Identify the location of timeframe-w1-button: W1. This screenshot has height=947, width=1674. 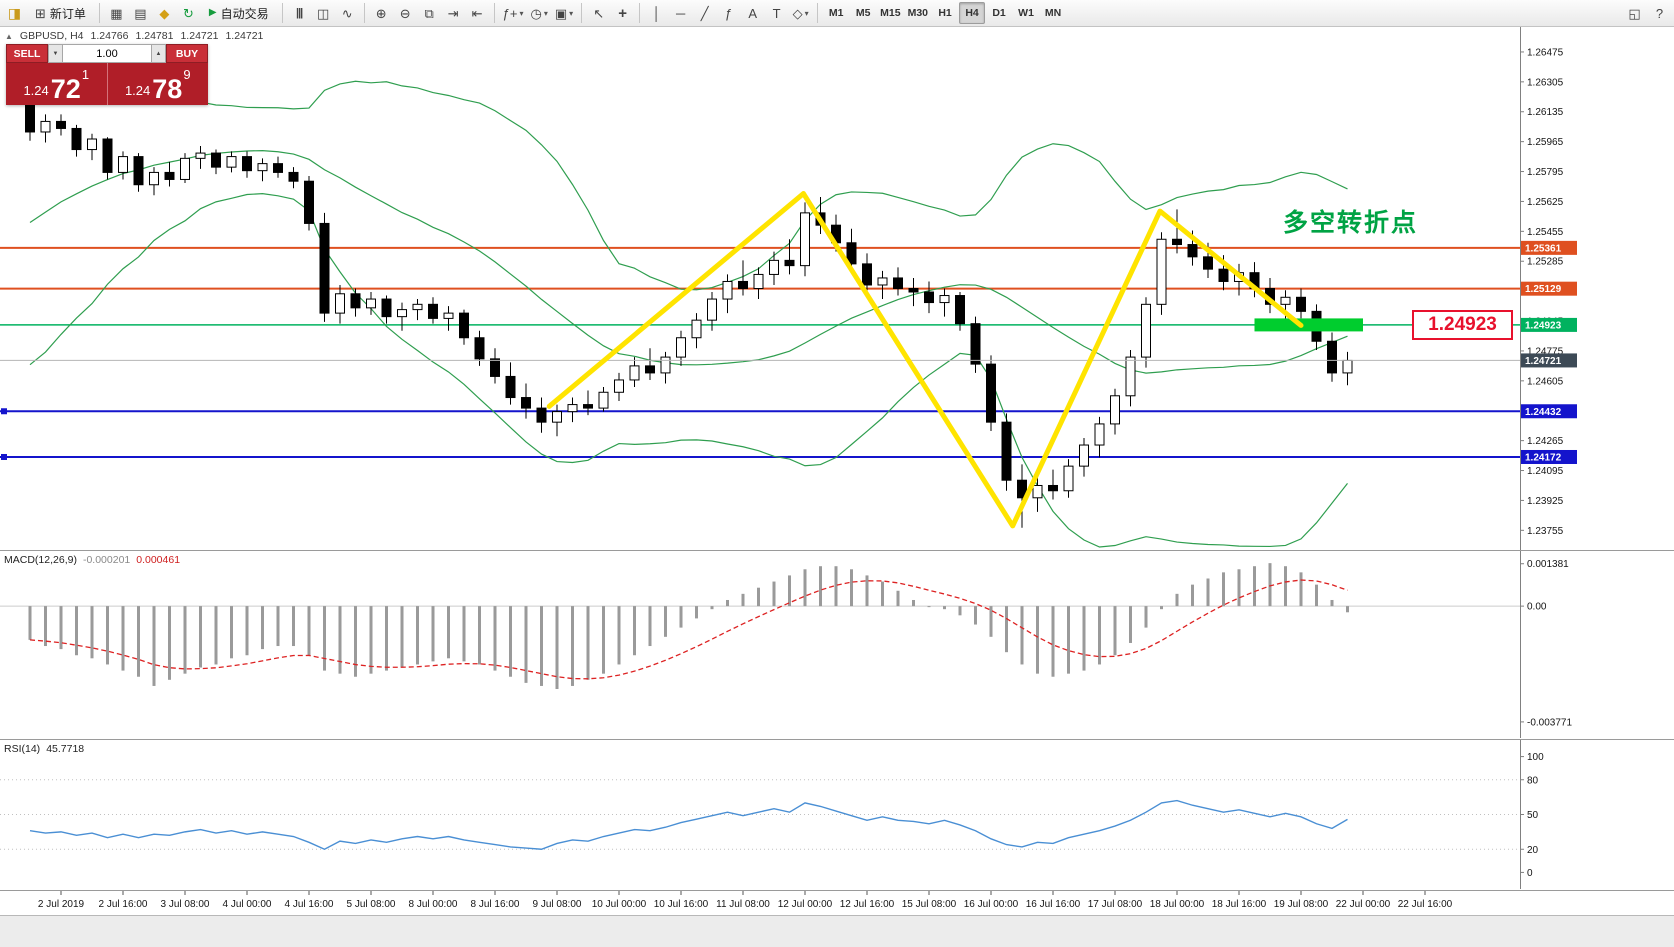
(1026, 13).